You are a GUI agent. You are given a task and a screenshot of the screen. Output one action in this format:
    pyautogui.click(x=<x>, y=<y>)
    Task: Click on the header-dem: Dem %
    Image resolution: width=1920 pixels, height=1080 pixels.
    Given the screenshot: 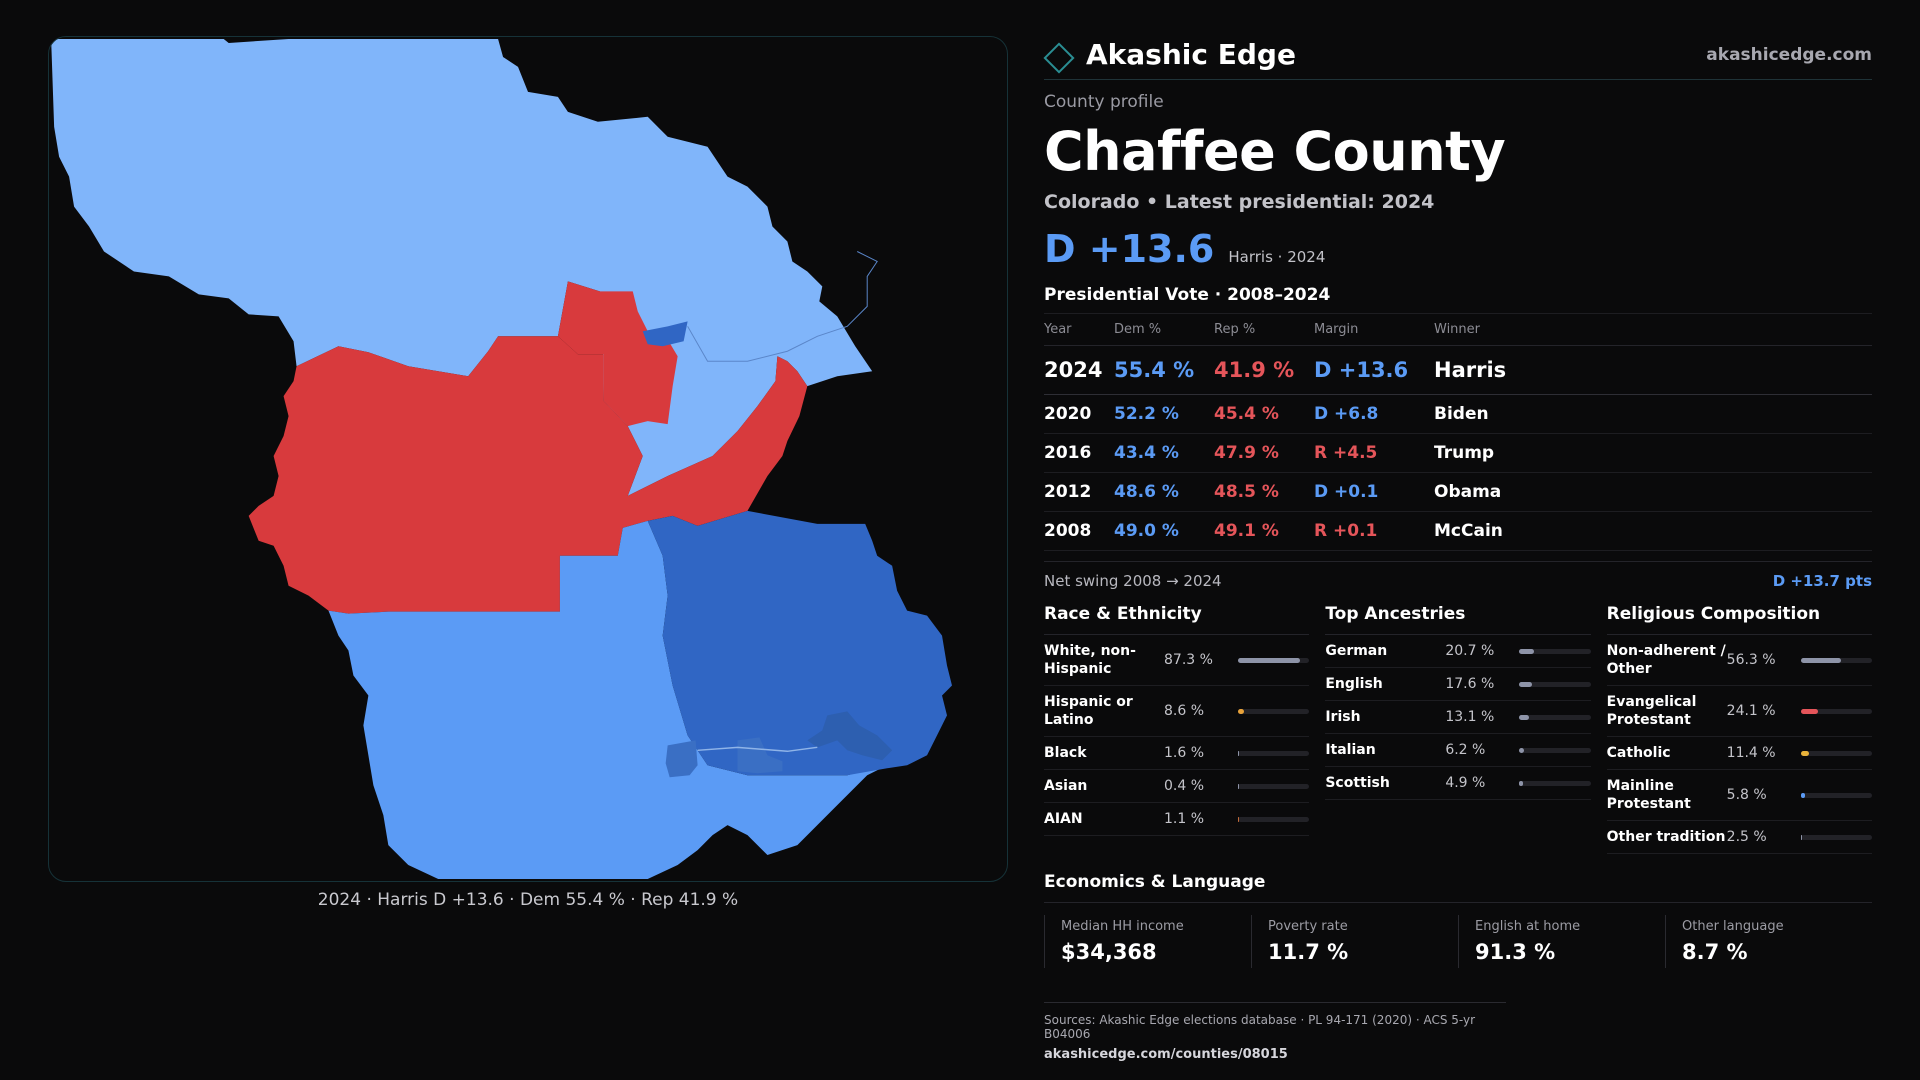 What is the action you would take?
    pyautogui.click(x=1164, y=330)
    